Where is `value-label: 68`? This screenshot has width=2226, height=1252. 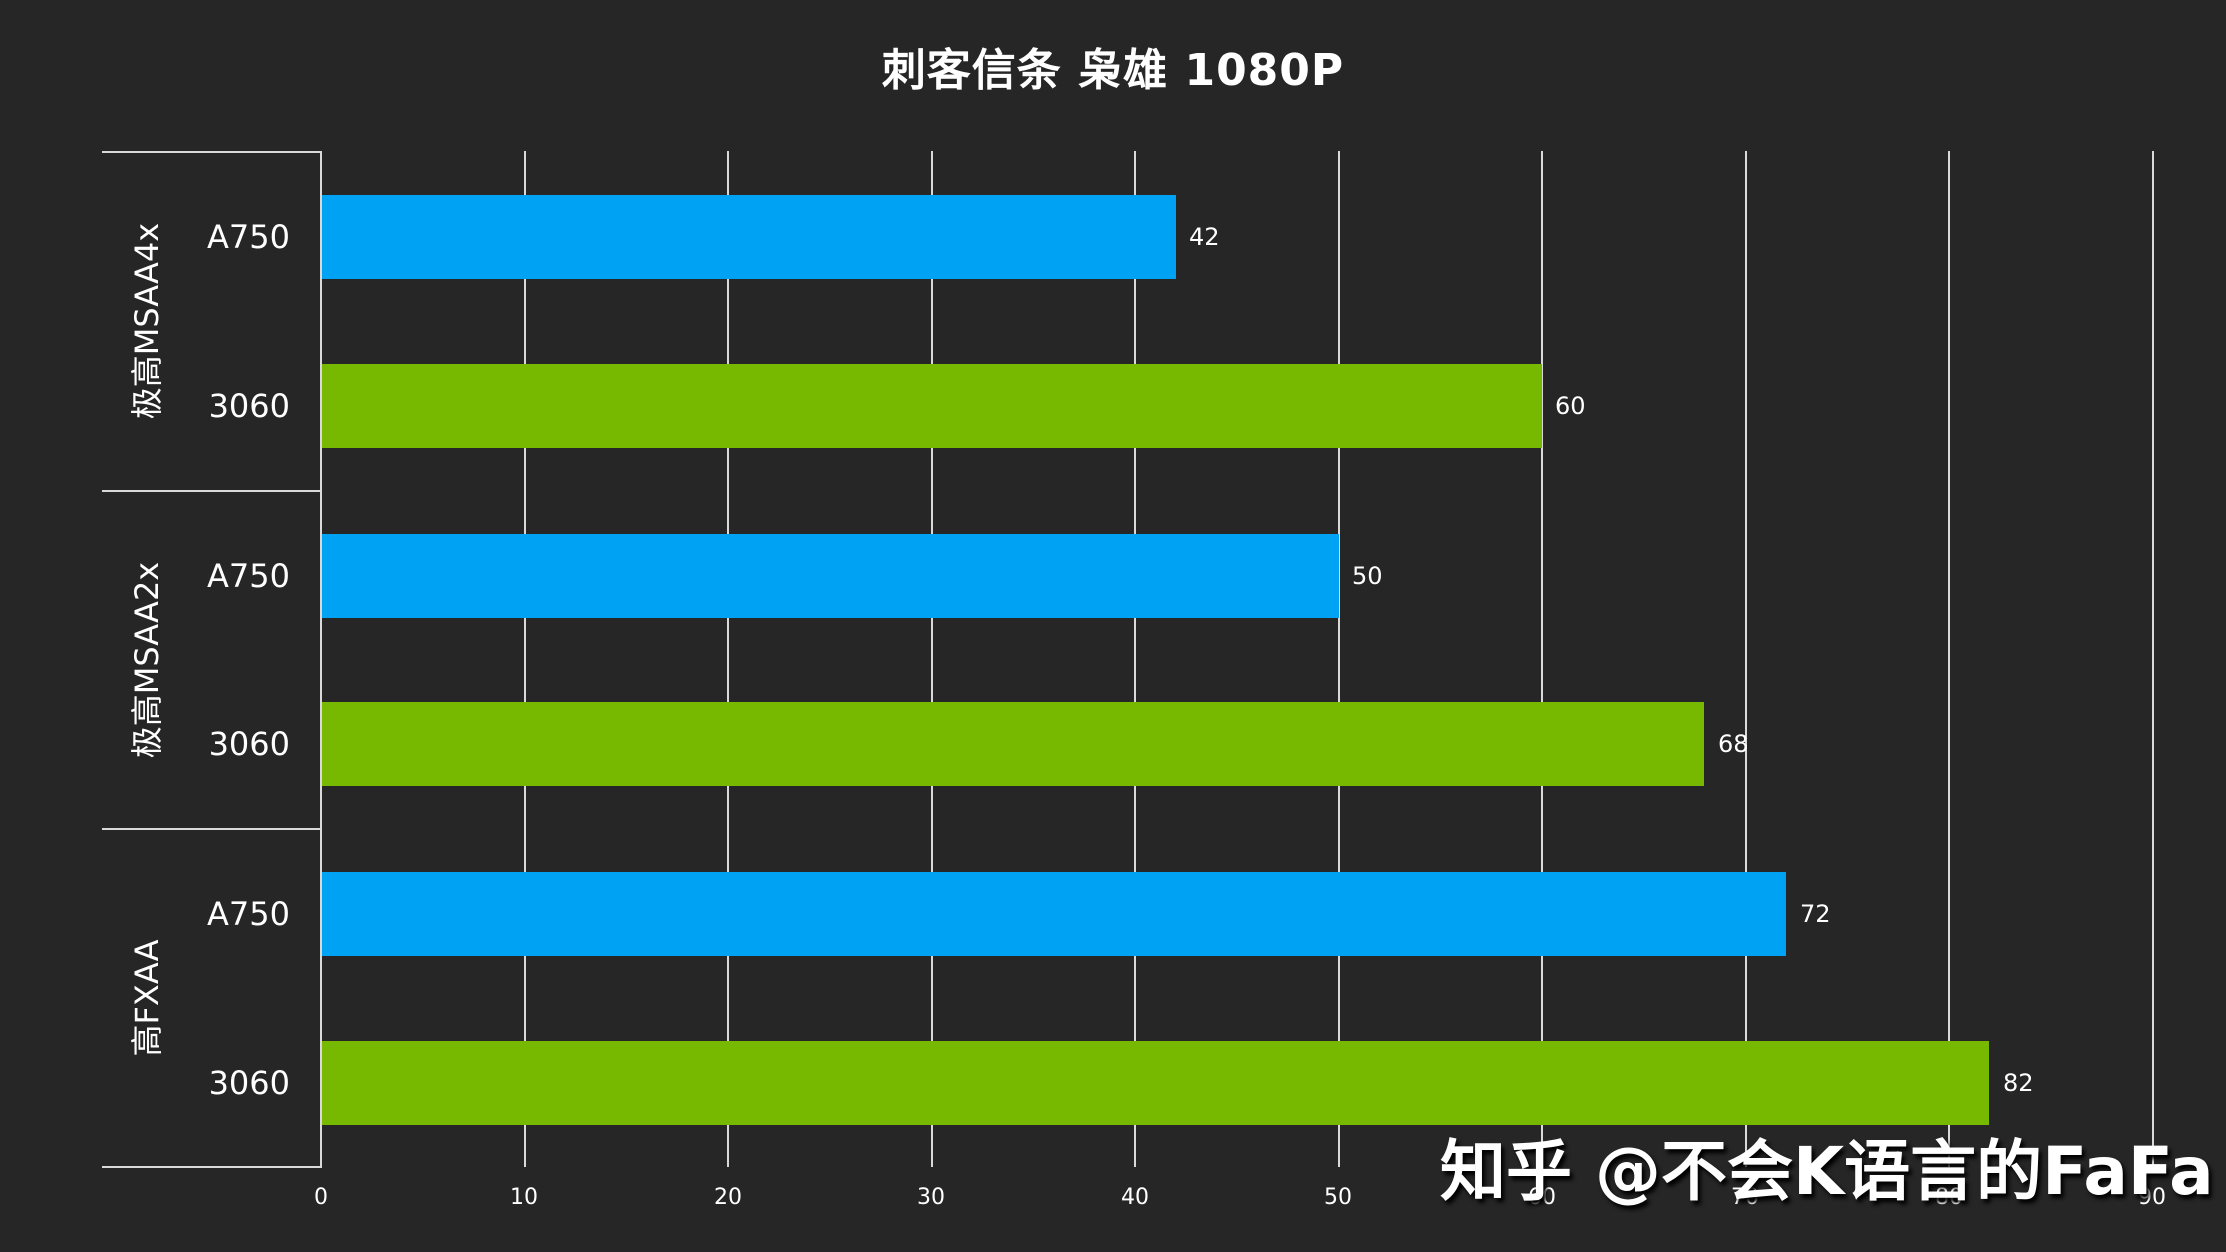 value-label: 68 is located at coordinates (1733, 744).